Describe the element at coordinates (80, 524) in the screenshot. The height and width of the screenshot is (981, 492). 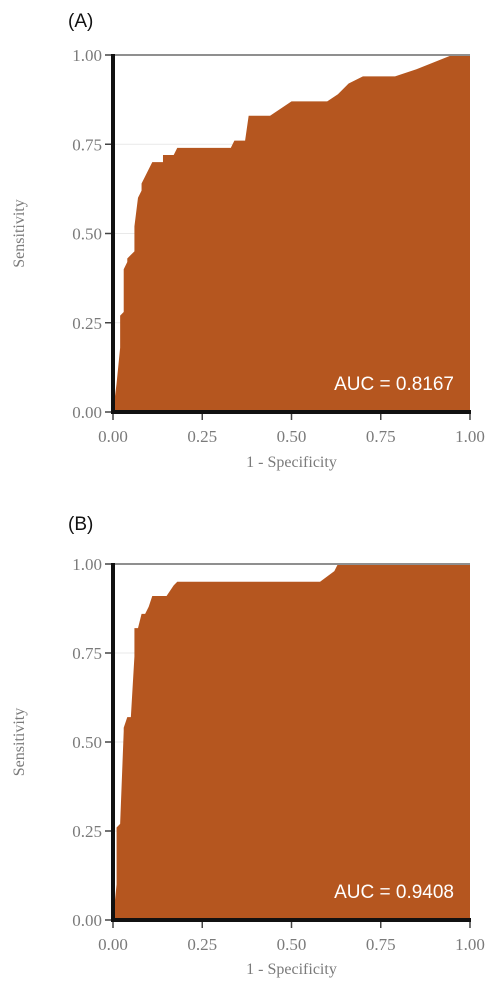
I see `panel-label: (B)` at that location.